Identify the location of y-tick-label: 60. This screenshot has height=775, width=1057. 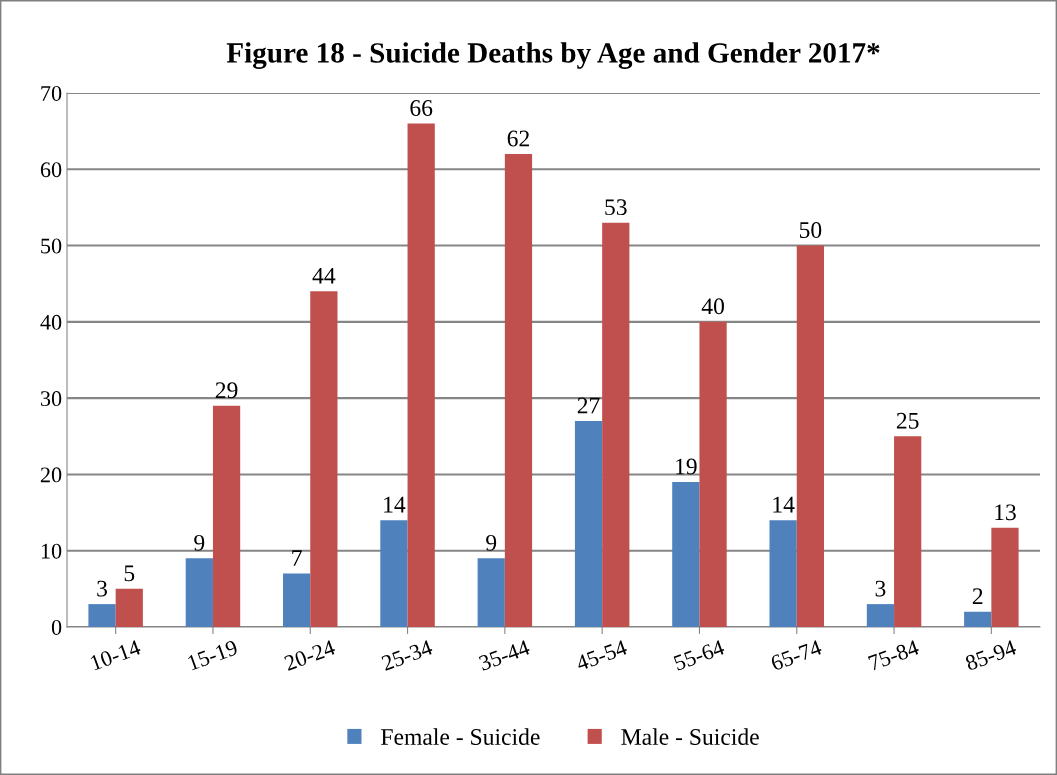
(51, 170).